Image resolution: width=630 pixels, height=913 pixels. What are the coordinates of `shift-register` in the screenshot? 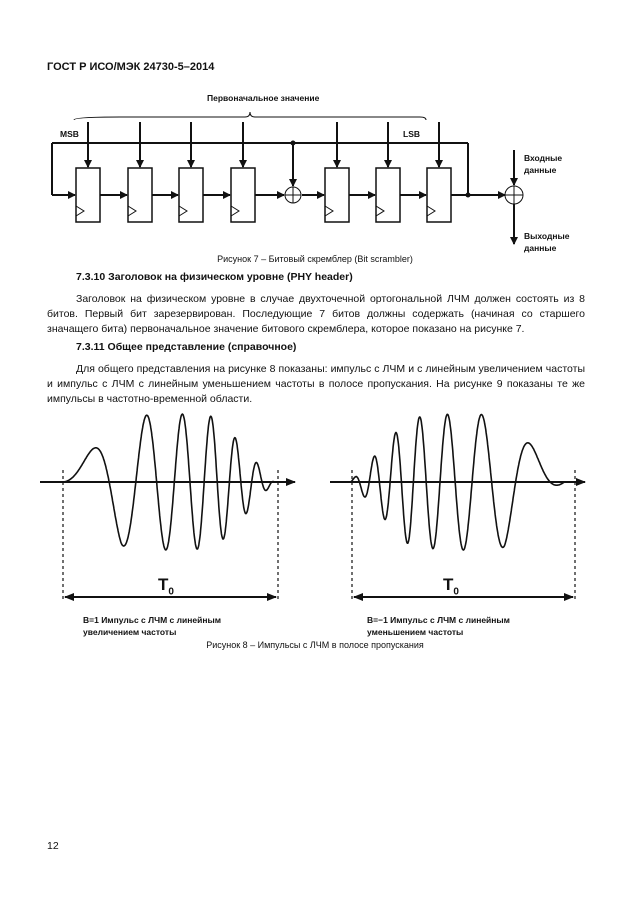 It's located at (439, 195).